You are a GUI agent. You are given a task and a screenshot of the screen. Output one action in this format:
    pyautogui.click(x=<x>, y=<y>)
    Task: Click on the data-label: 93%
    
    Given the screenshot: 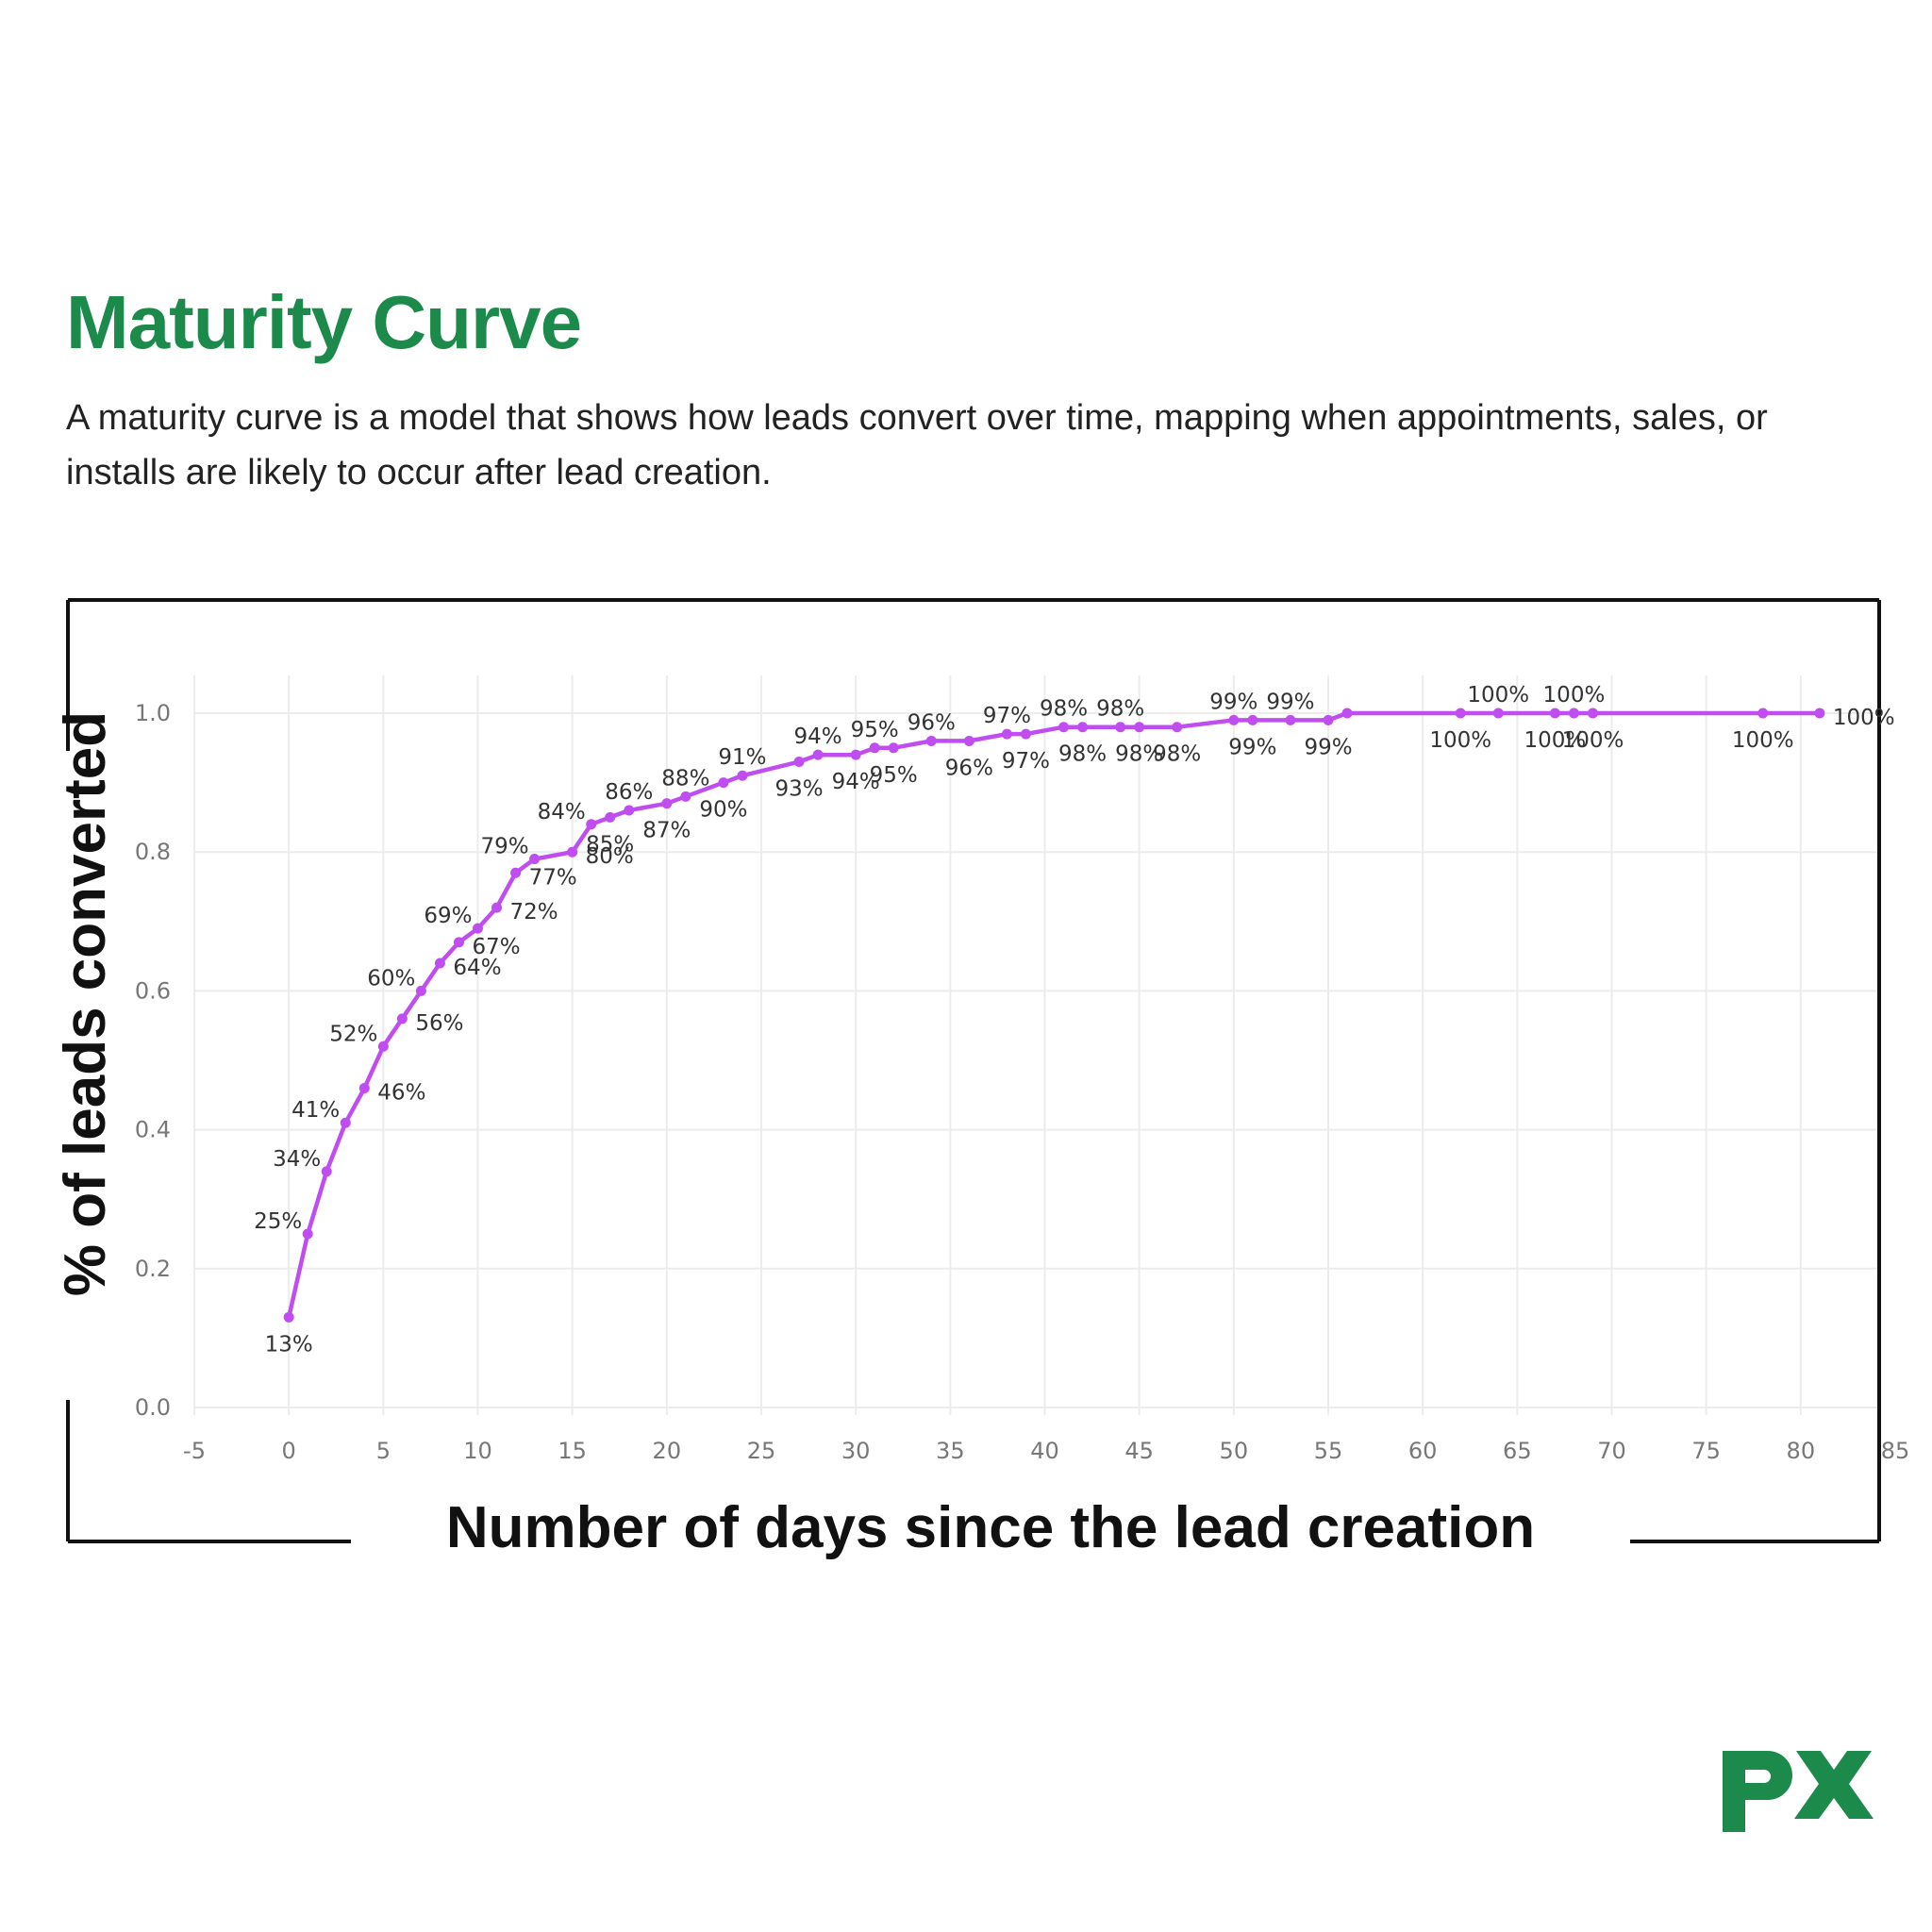 What is the action you would take?
    pyautogui.click(x=800, y=790)
    